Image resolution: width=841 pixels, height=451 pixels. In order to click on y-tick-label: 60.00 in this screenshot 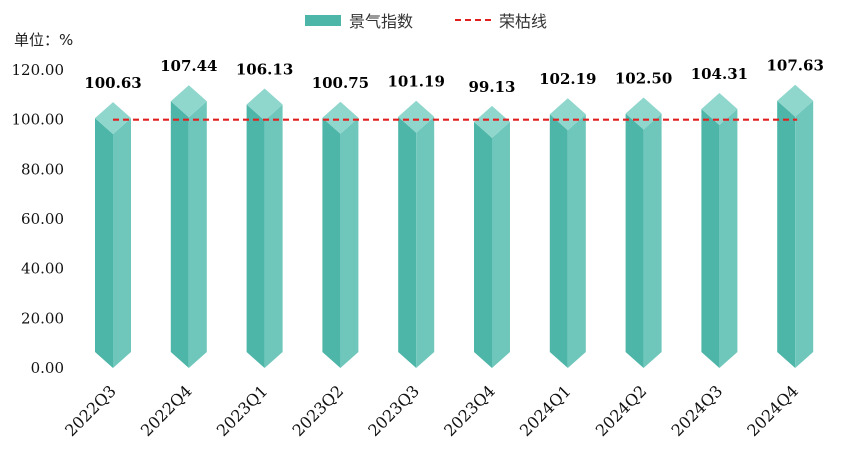, I will do `click(42, 219)`.